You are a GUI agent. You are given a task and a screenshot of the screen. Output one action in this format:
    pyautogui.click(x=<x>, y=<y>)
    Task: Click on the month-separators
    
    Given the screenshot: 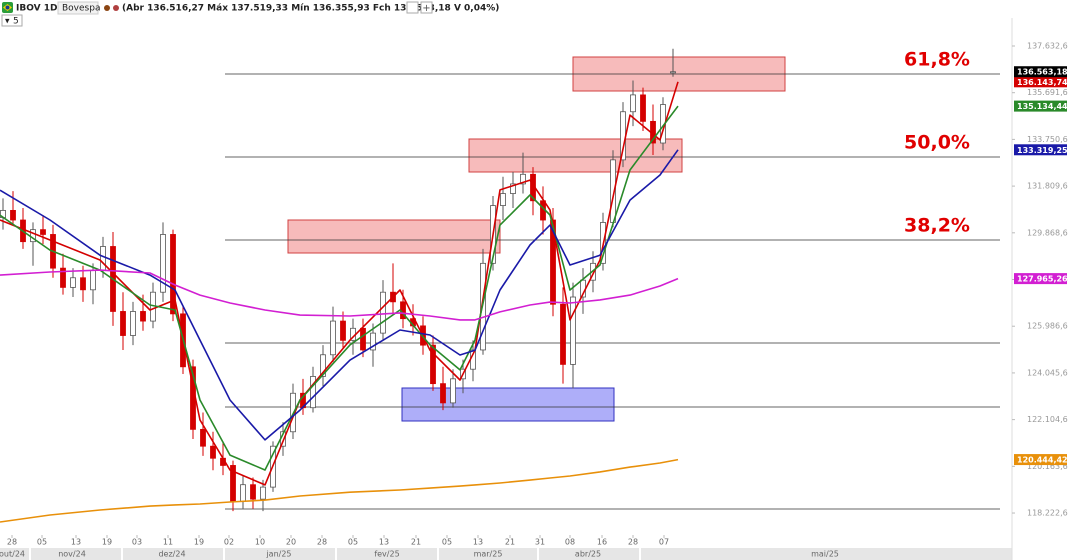 What is the action you would take?
    pyautogui.click(x=335, y=554)
    